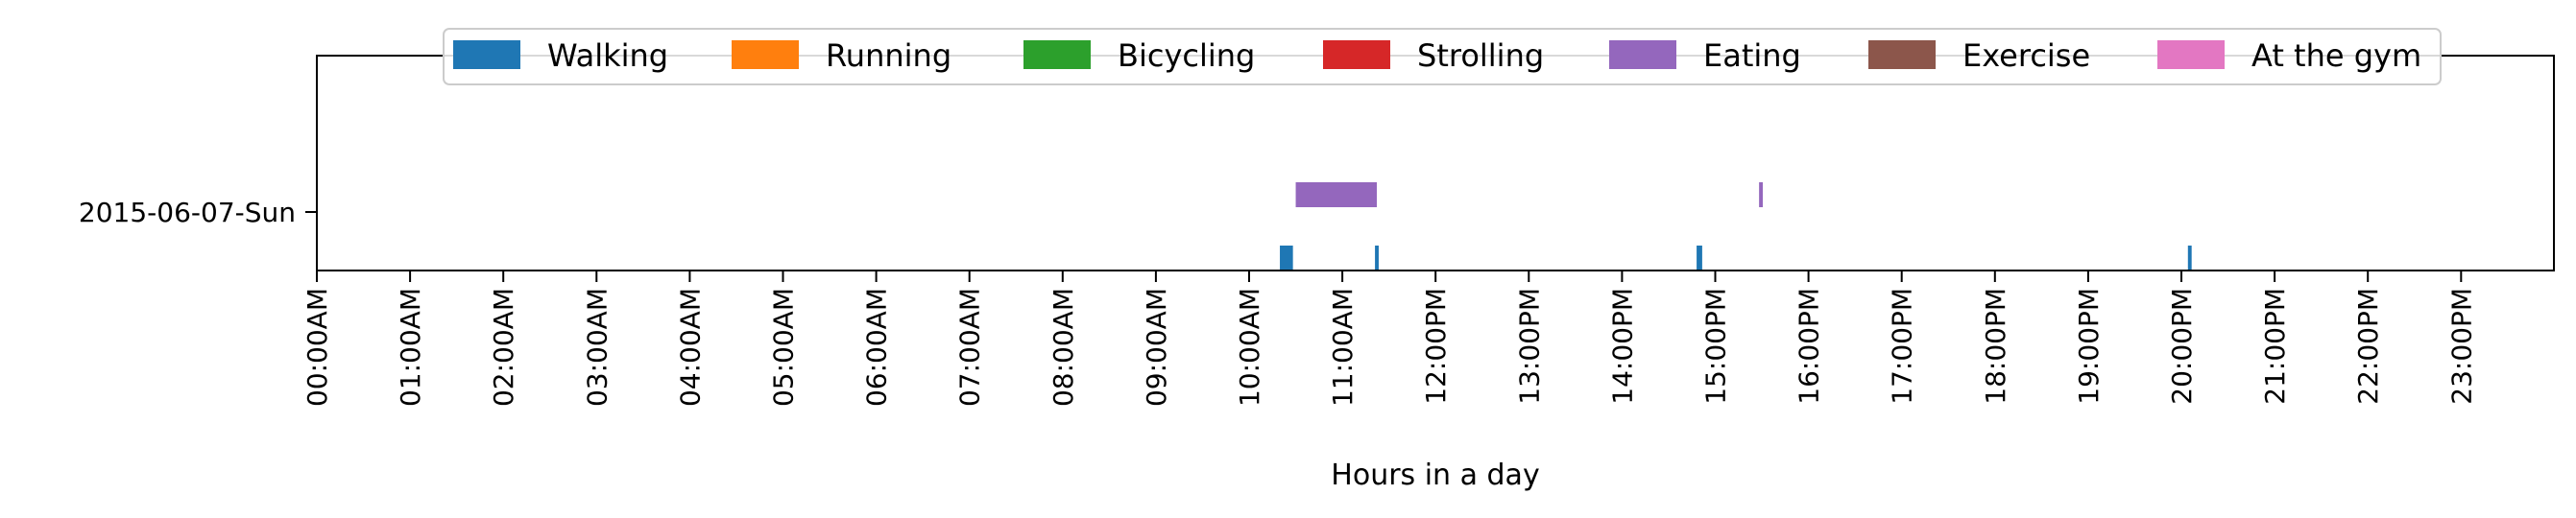 This screenshot has height=518, width=2576. I want to click on legend-label-bicycling: Bicycling, so click(1186, 55).